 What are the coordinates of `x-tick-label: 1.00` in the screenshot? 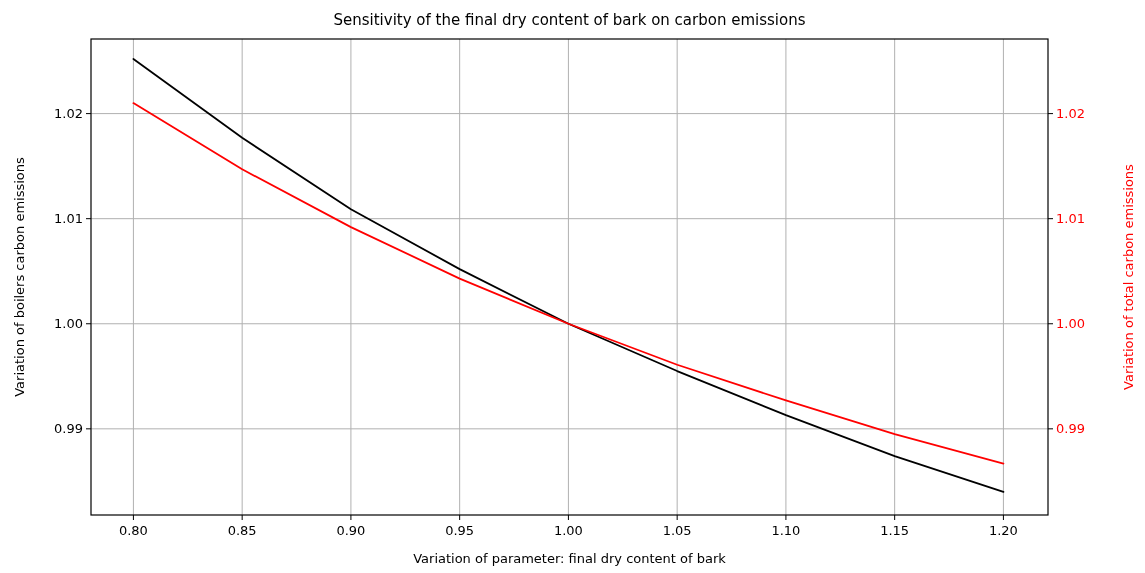 It's located at (568, 530).